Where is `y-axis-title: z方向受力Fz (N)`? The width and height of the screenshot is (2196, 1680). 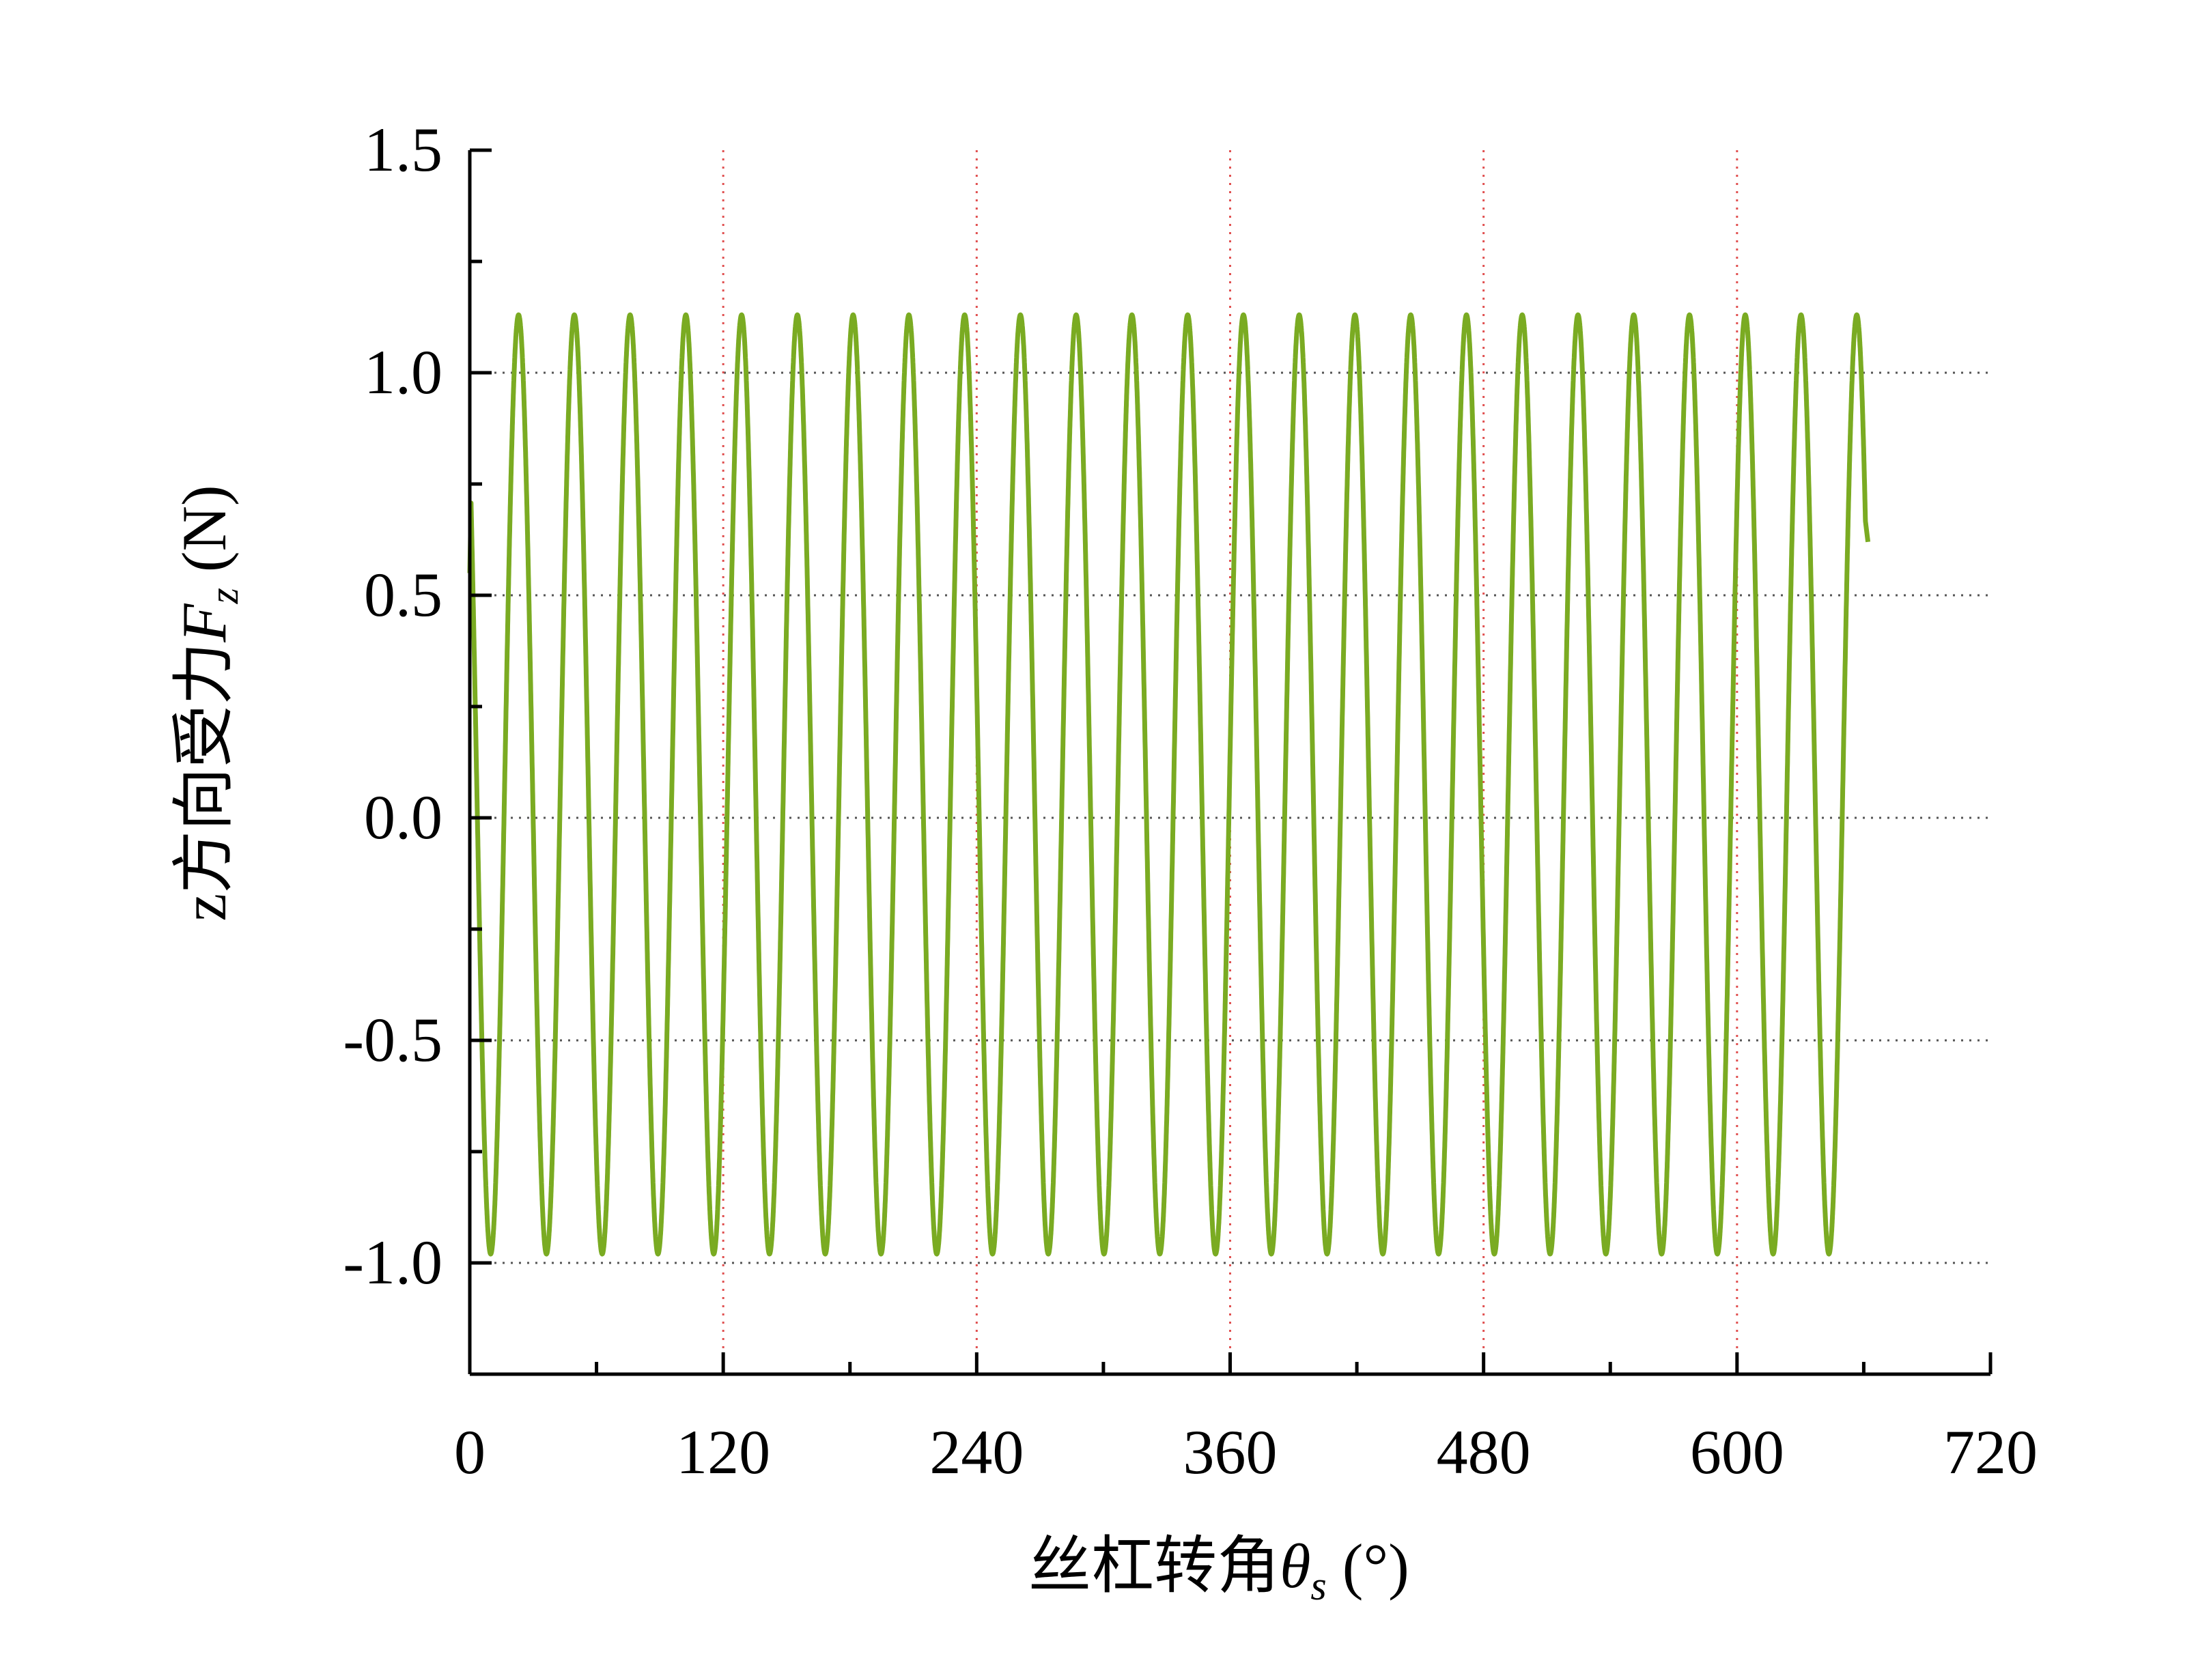
y-axis-title: z方向受力Fz (N) is located at coordinates (208, 703).